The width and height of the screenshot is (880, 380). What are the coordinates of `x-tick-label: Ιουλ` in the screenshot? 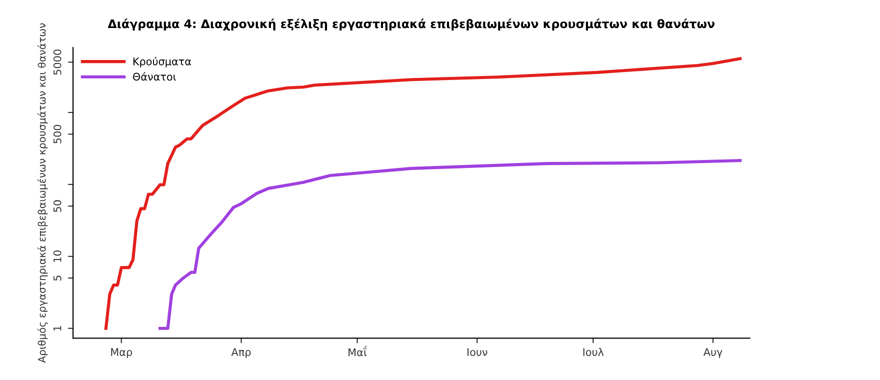 It's located at (593, 352).